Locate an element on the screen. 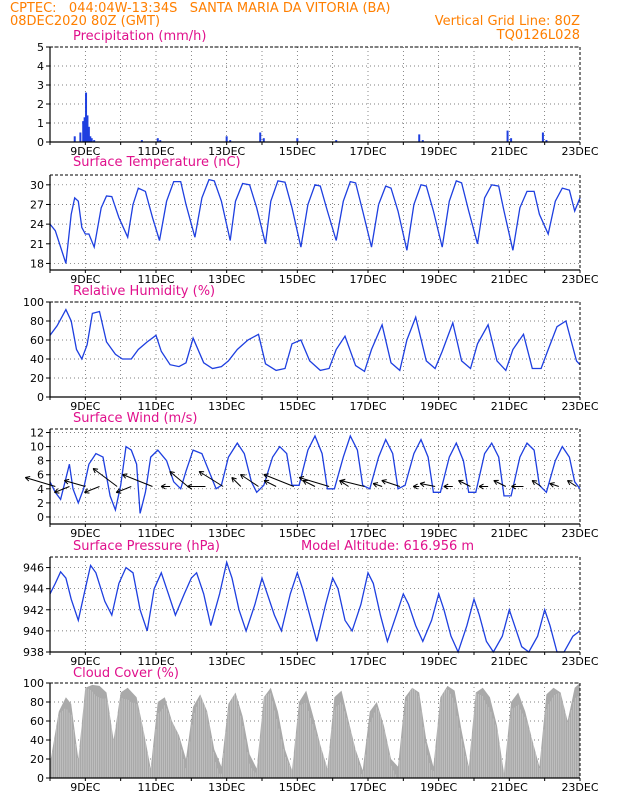 This screenshot has width=618, height=800. y-tick-label: 8 is located at coordinates (40, 461).